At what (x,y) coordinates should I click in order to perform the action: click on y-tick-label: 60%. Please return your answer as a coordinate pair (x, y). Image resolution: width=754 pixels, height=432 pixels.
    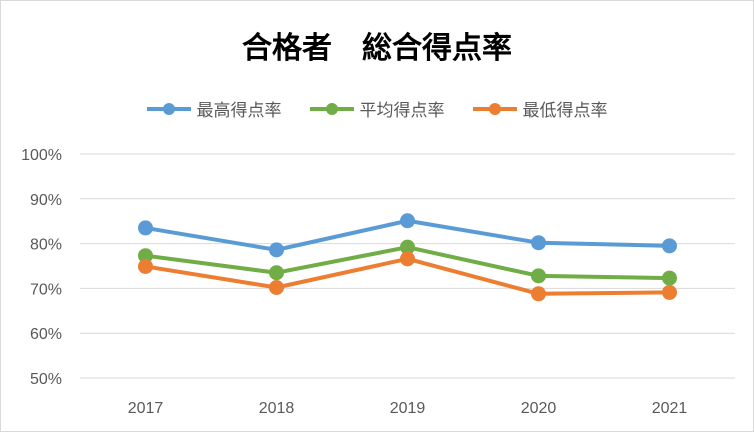
    Looking at the image, I should click on (46, 334).